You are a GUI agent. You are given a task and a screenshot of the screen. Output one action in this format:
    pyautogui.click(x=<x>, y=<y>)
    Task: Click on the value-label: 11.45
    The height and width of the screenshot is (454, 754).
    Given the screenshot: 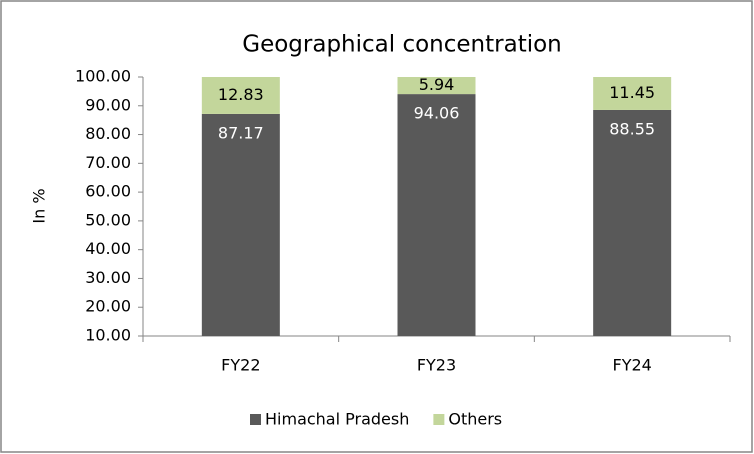 What is the action you would take?
    pyautogui.click(x=632, y=92)
    